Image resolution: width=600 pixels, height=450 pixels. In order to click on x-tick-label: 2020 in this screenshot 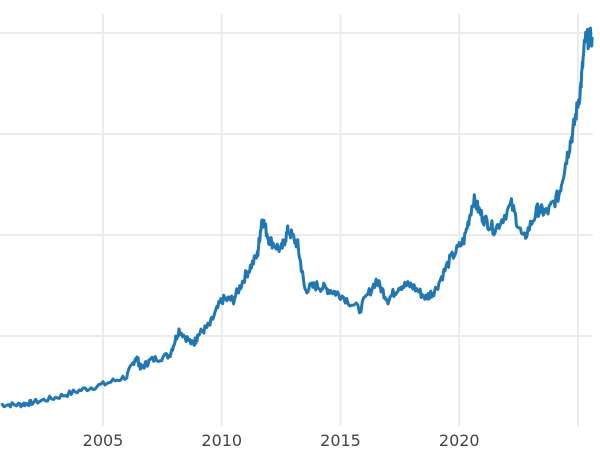, I will do `click(459, 440)`.